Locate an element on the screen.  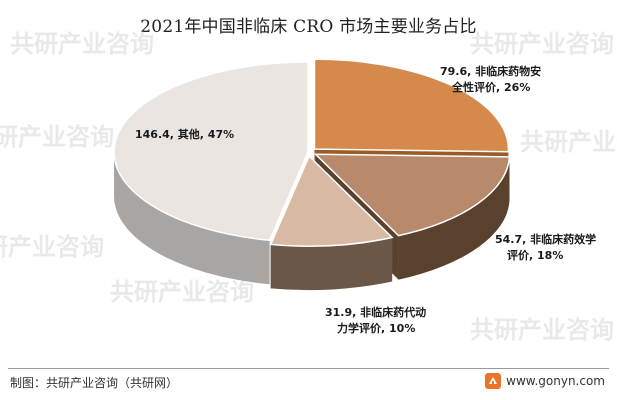
slice-data-label: 54.7, 非临床药效学 is located at coordinates (545, 239).